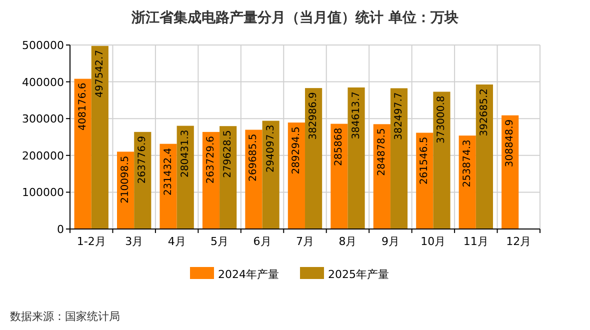  I want to click on x-tick-label: 4月, so click(177, 241).